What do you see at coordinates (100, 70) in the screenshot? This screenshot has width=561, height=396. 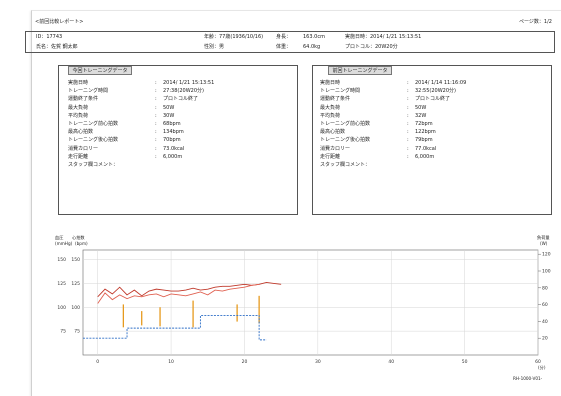 I see `current-panel-header: 今回トレーニングデータ` at bounding box center [100, 70].